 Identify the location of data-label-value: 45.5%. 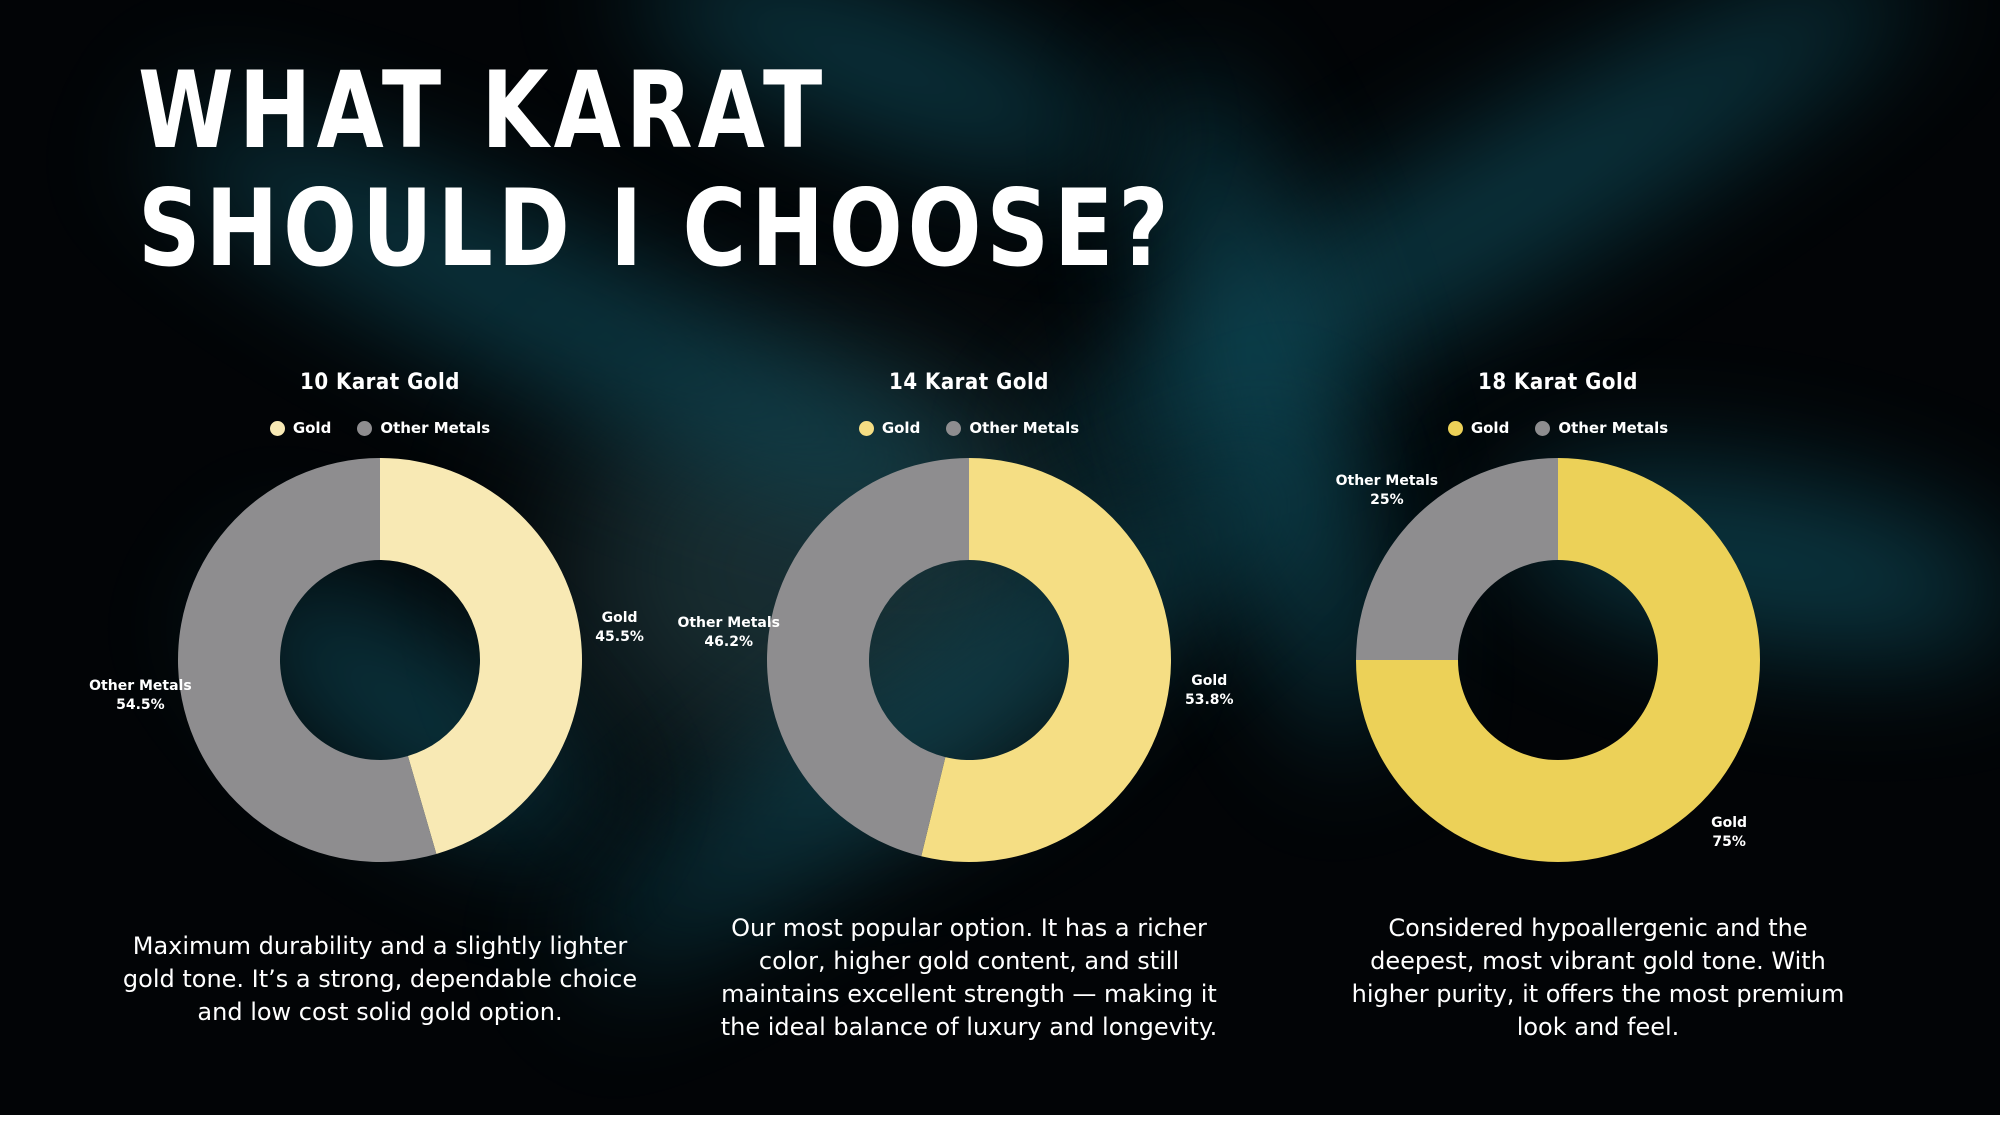
(619, 637).